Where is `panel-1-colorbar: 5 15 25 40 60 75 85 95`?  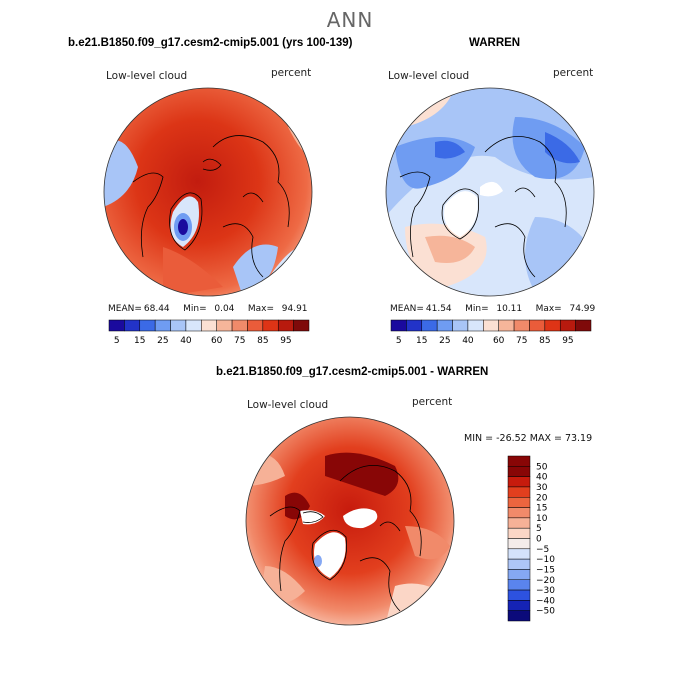
panel-1-colorbar: 5 15 25 40 60 75 85 95 is located at coordinates (209, 332).